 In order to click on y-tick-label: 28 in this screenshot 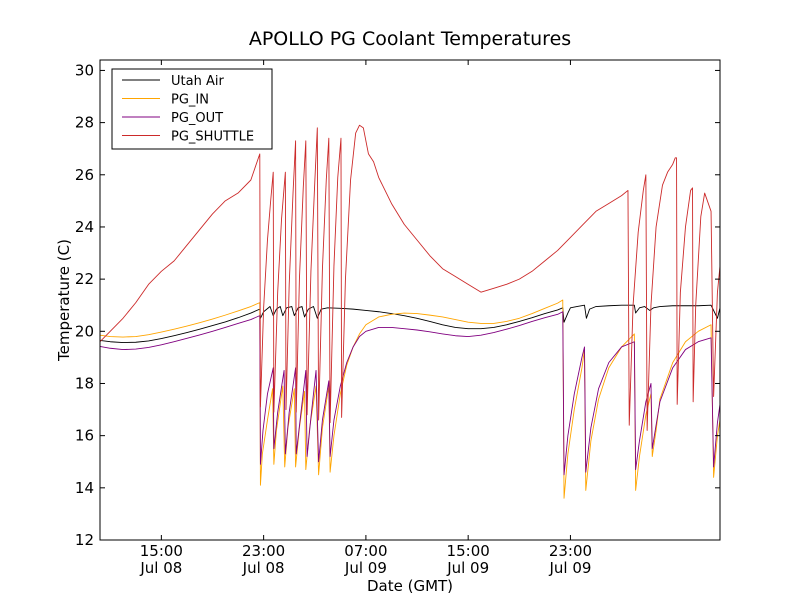, I will do `click(84, 123)`.